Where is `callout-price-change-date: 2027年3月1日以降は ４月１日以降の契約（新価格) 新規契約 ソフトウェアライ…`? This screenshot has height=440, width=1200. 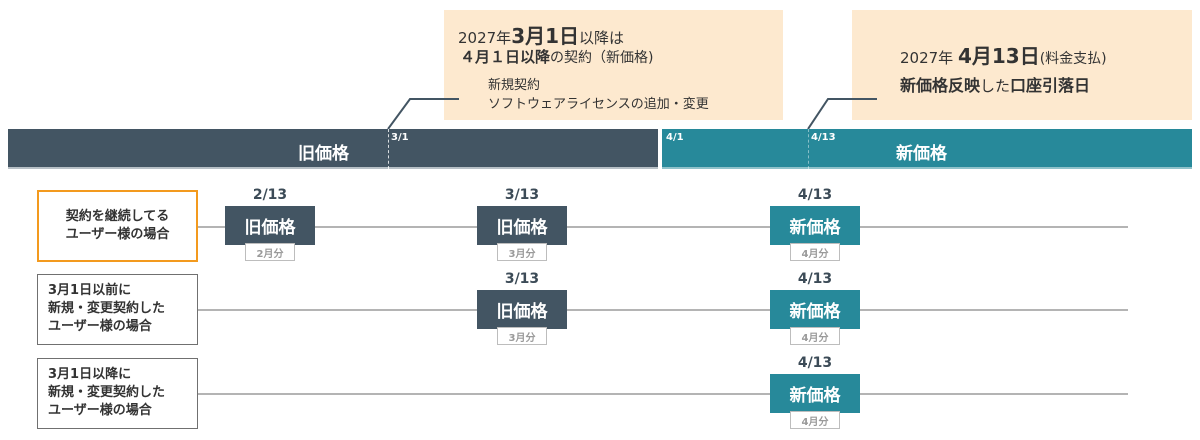 callout-price-change-date: 2027年3月1日以降は ４月１日以降の契約（新価格) 新規契約 ソフトウェアライ… is located at coordinates (613, 65).